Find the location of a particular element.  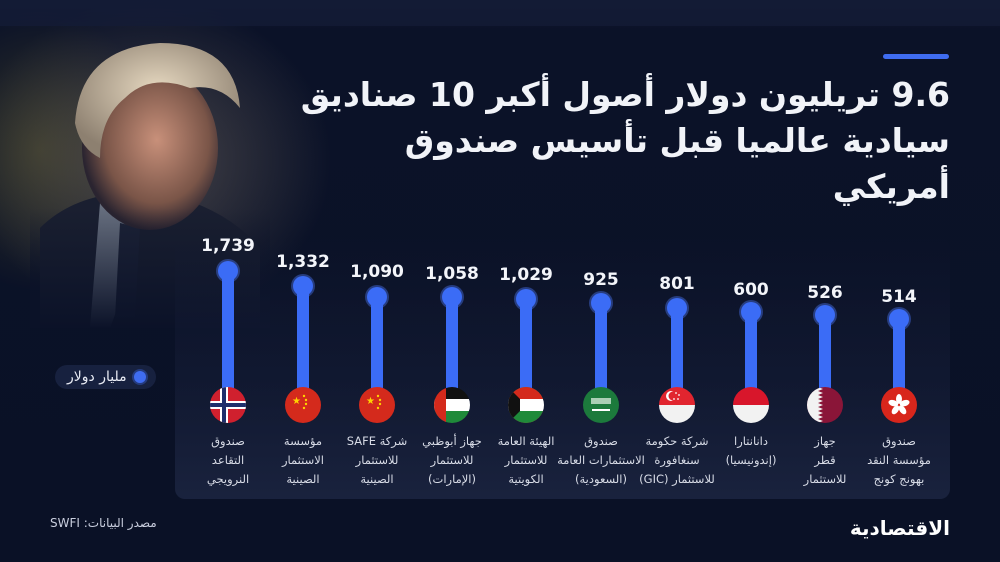

value-label: 925 is located at coordinates (601, 280).